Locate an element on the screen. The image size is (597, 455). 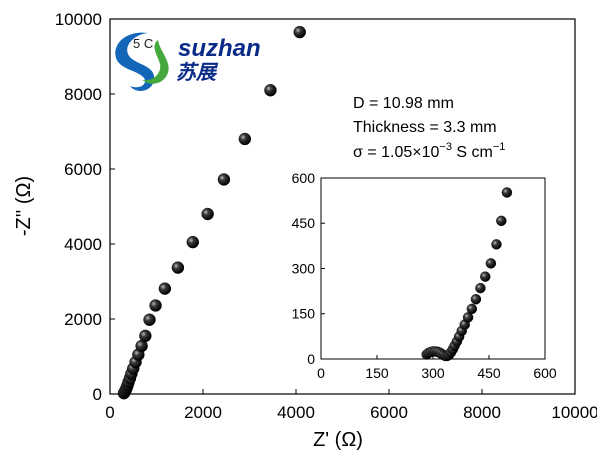
conductivity-prefix: σ = 1.05×10 is located at coordinates (396, 152).